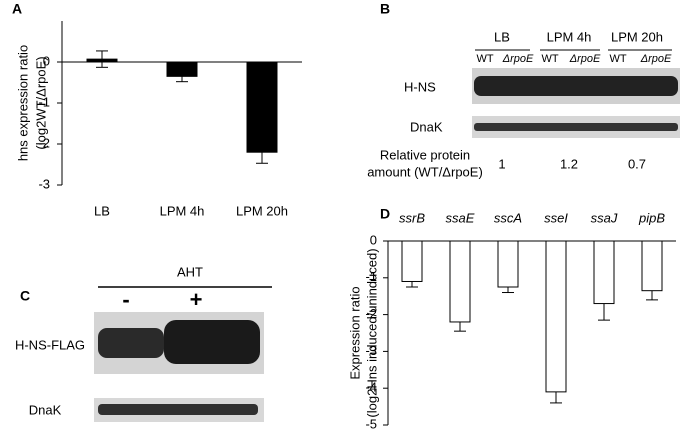  I want to click on x-tick-label: ssaE, so click(460, 217).